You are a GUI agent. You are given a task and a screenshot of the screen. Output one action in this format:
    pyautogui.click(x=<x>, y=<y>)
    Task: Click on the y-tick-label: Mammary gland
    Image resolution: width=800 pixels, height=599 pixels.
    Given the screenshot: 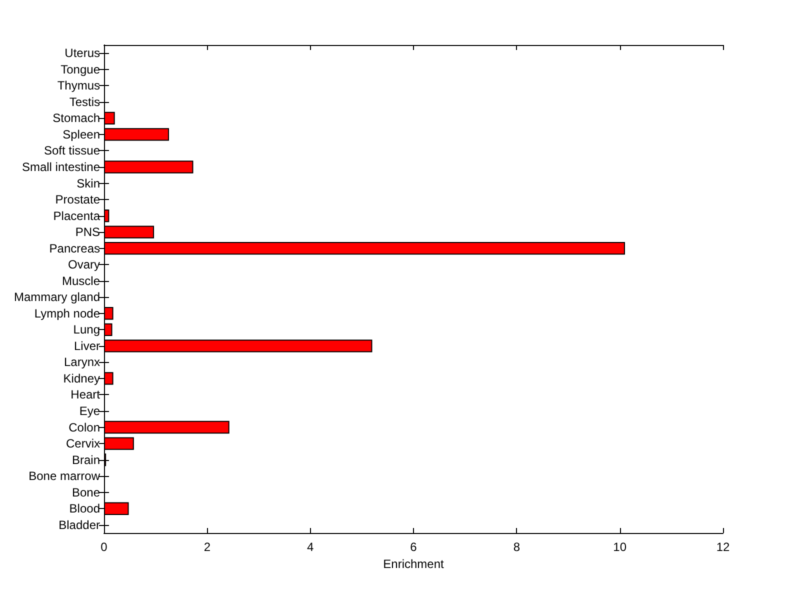 What is the action you would take?
    pyautogui.click(x=57, y=297)
    